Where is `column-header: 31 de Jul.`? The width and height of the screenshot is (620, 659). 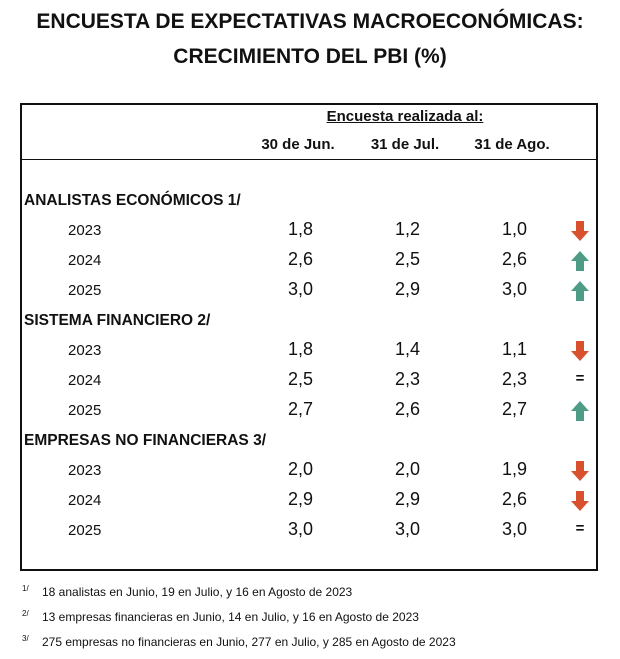 column-header: 31 de Jul. is located at coordinates (405, 144).